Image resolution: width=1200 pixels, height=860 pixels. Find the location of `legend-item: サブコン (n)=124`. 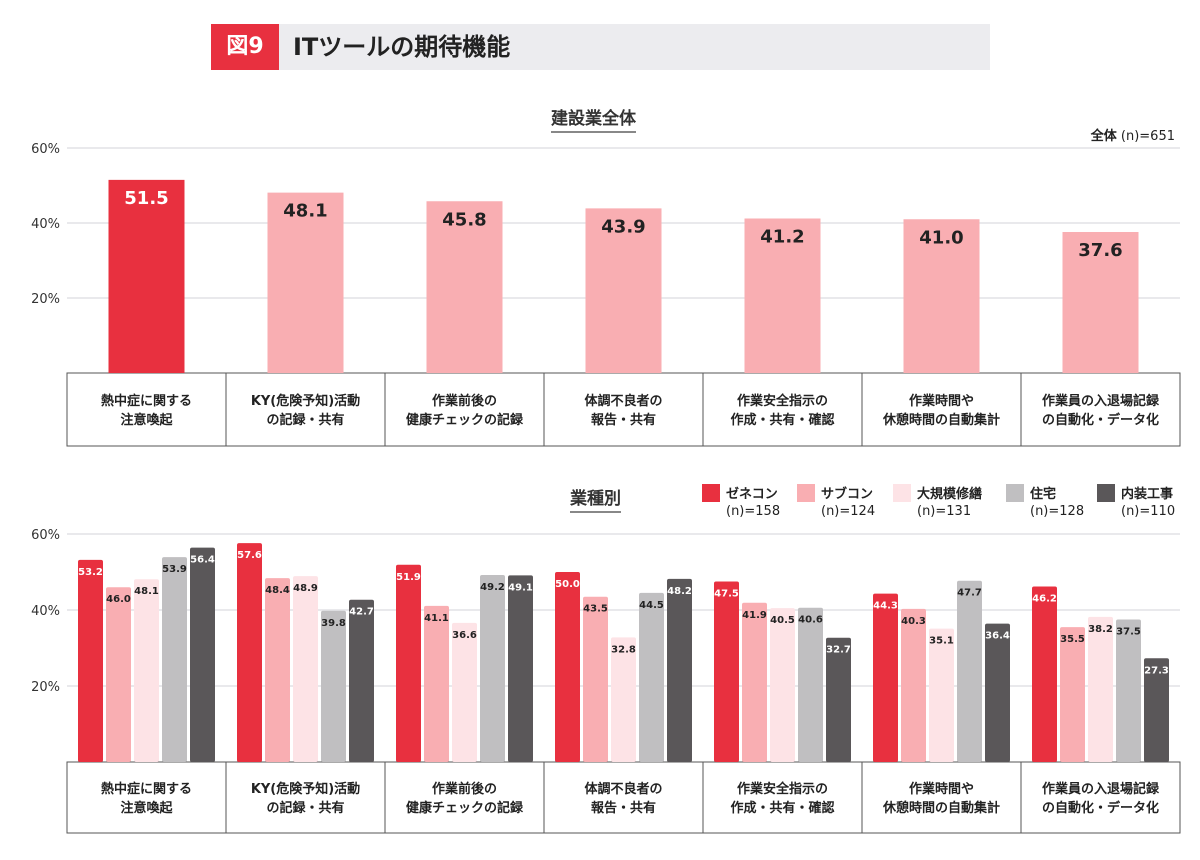

legend-item: サブコン (n)=124 is located at coordinates (836, 501).